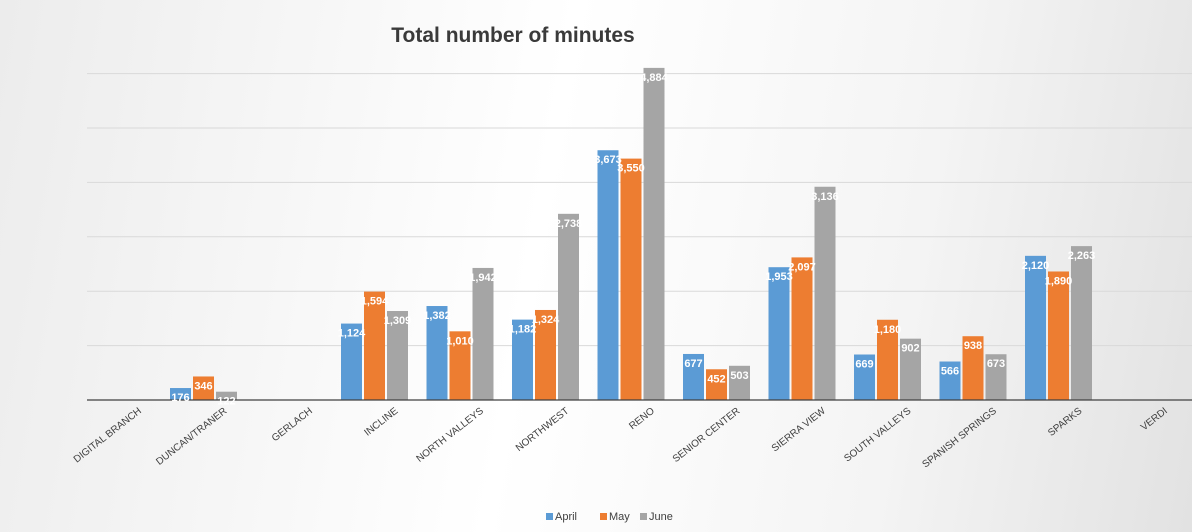  I want to click on data-label: 2,120, so click(1036, 266).